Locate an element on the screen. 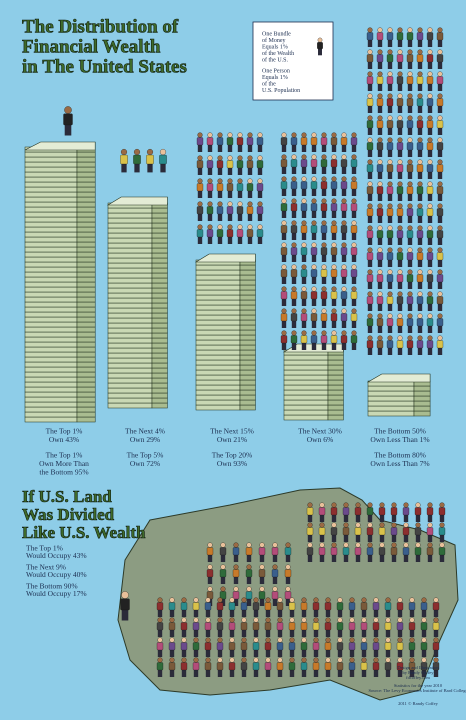 The image size is (466, 720). column-label: Own 43% is located at coordinates (64, 439).